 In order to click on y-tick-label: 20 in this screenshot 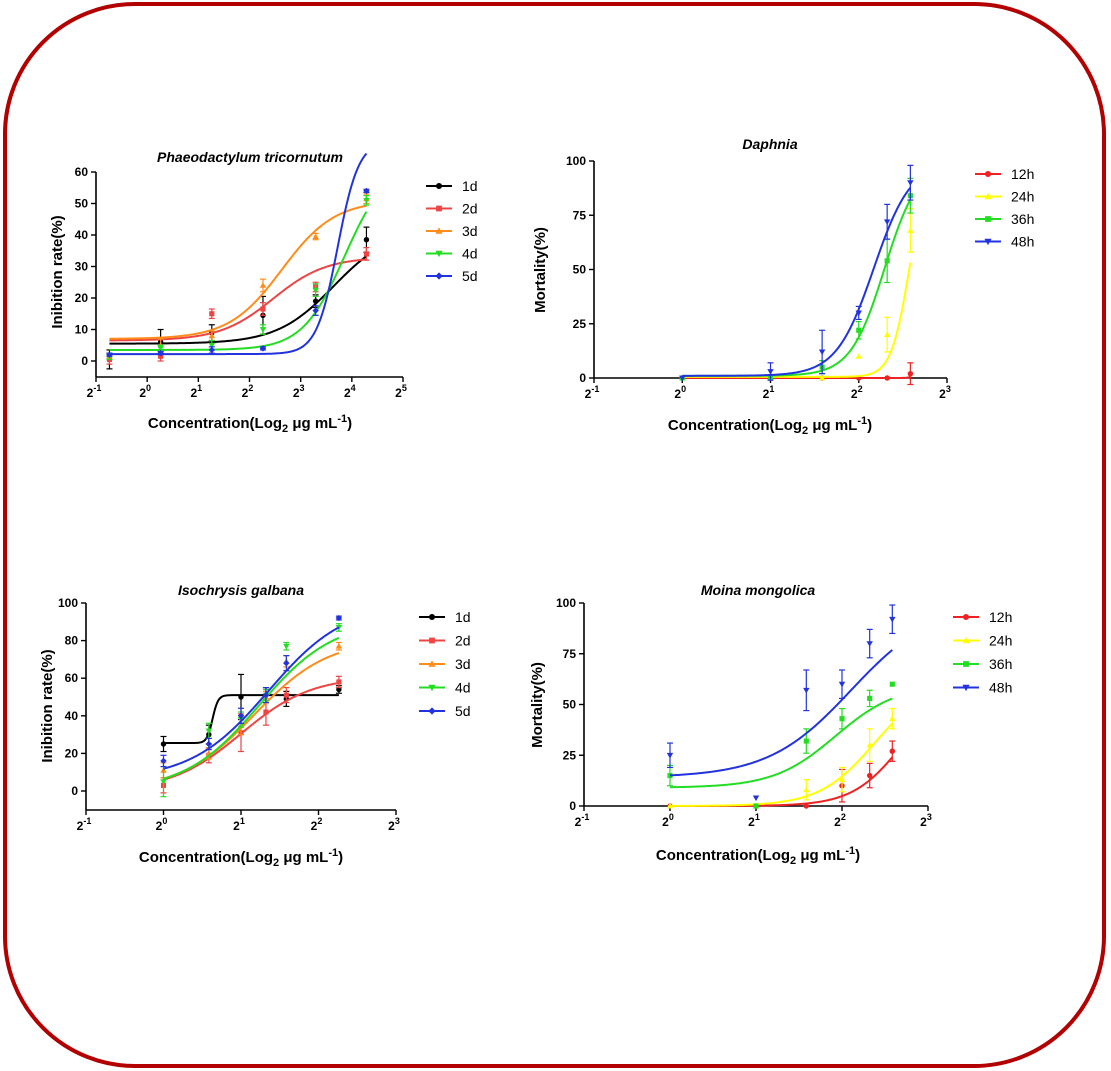, I will do `click(72, 753)`.